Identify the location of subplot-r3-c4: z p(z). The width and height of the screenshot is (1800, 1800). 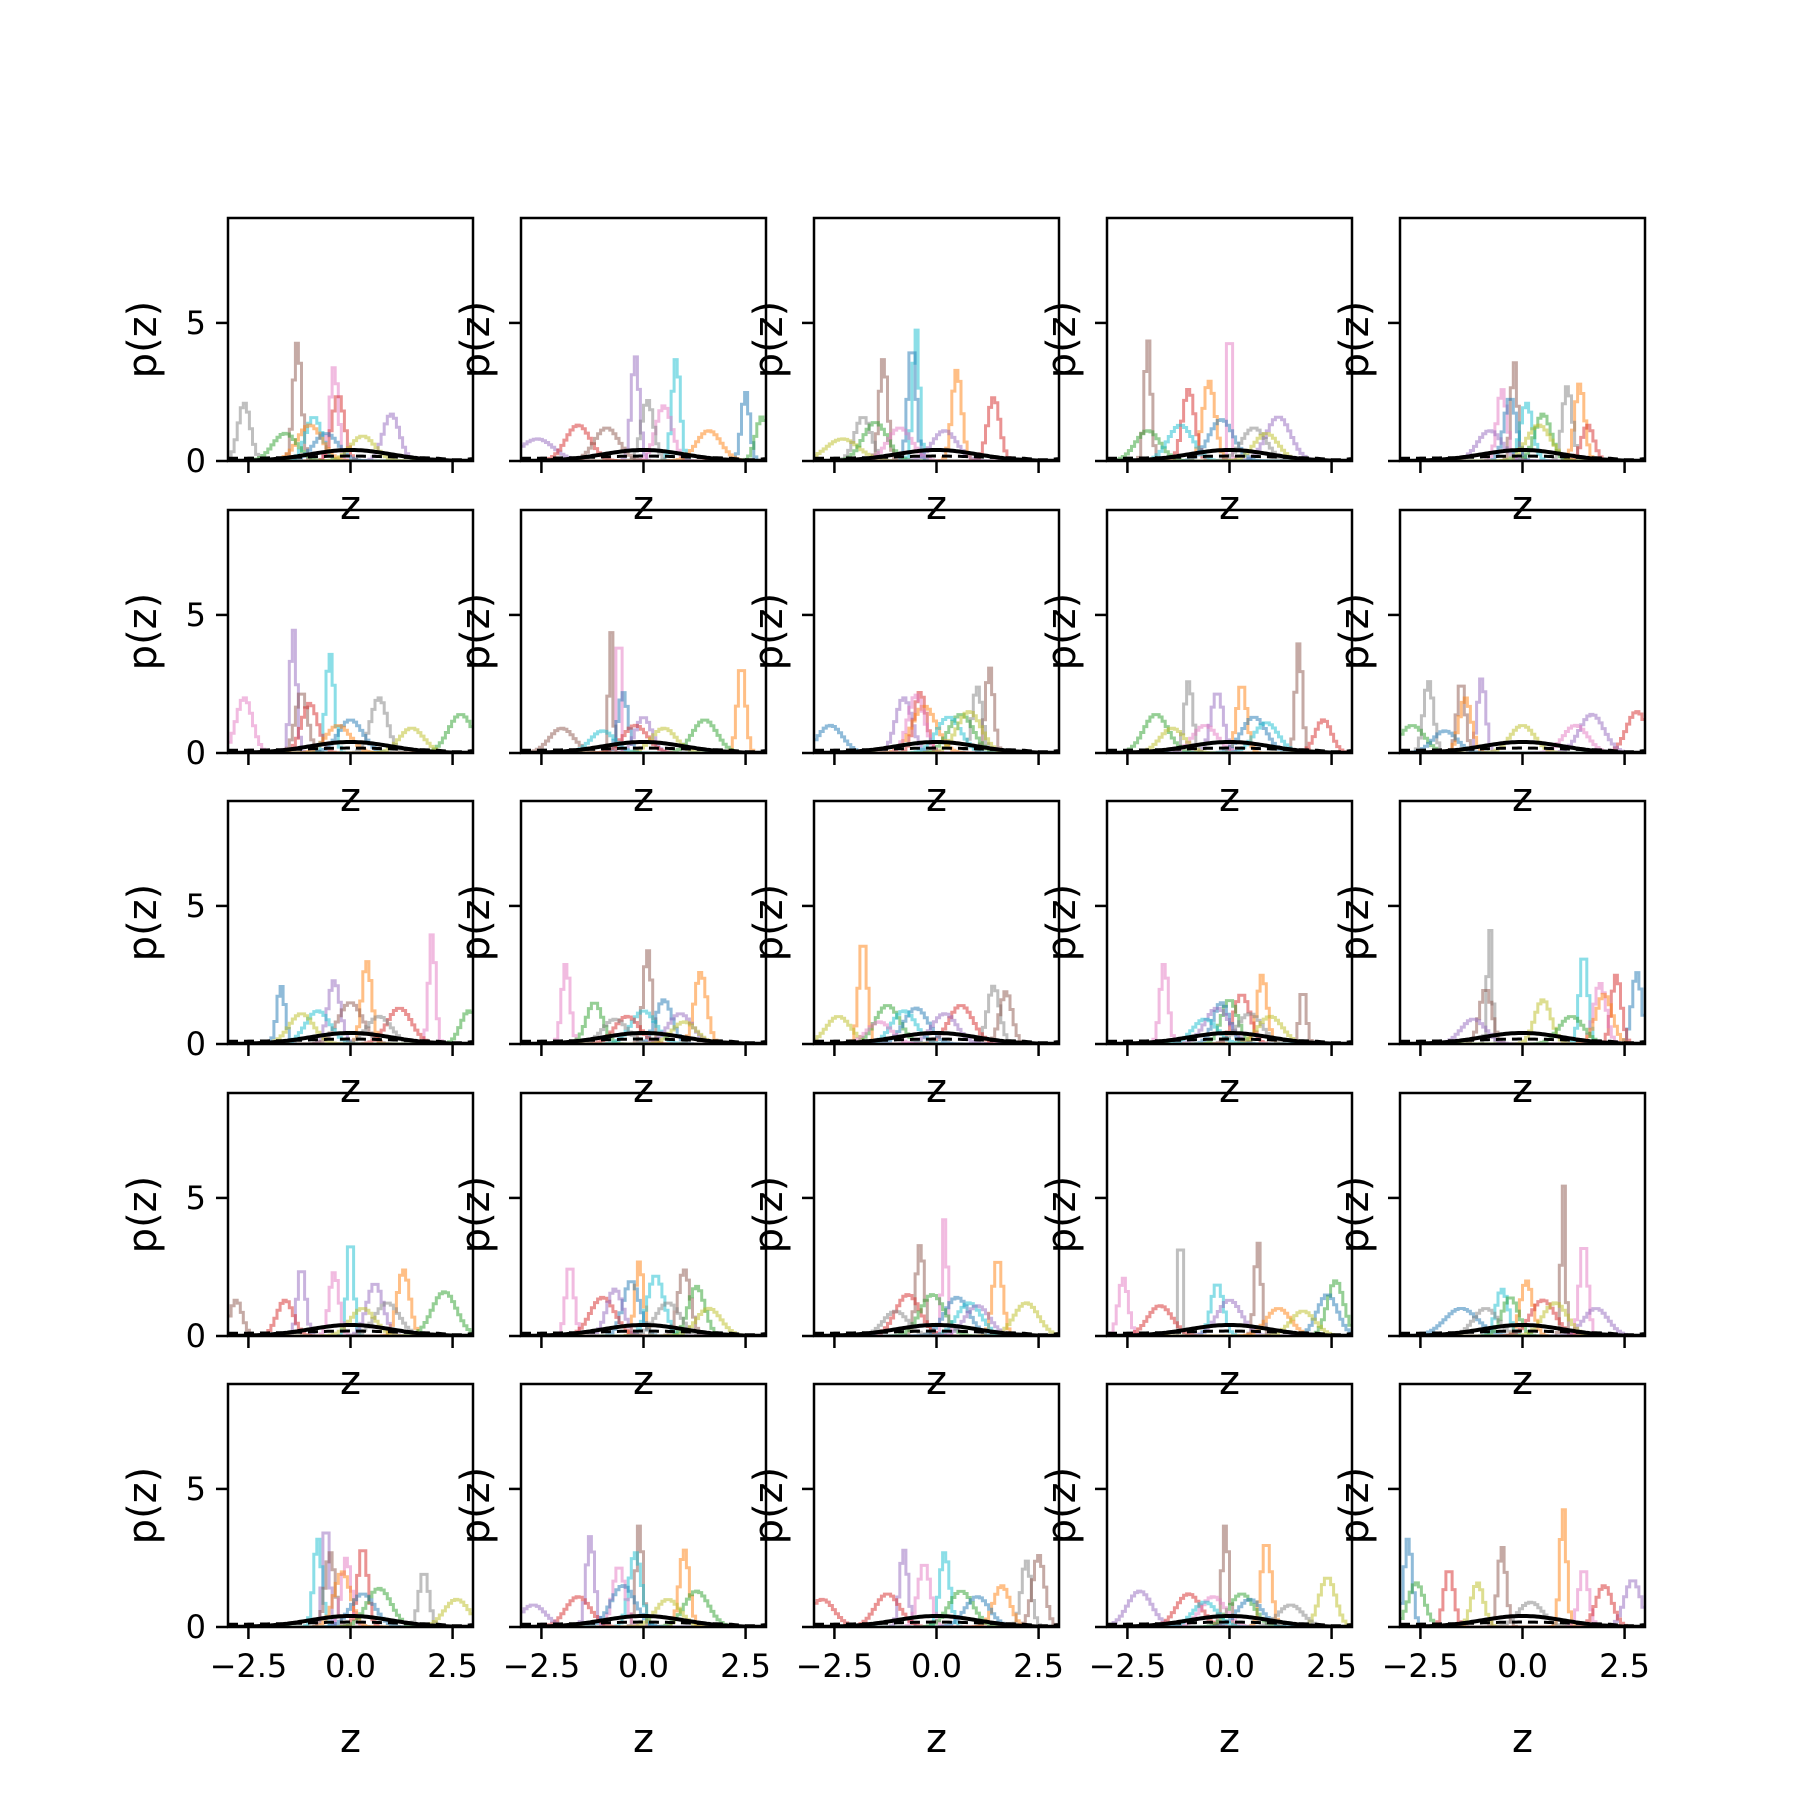
(1489, 1247).